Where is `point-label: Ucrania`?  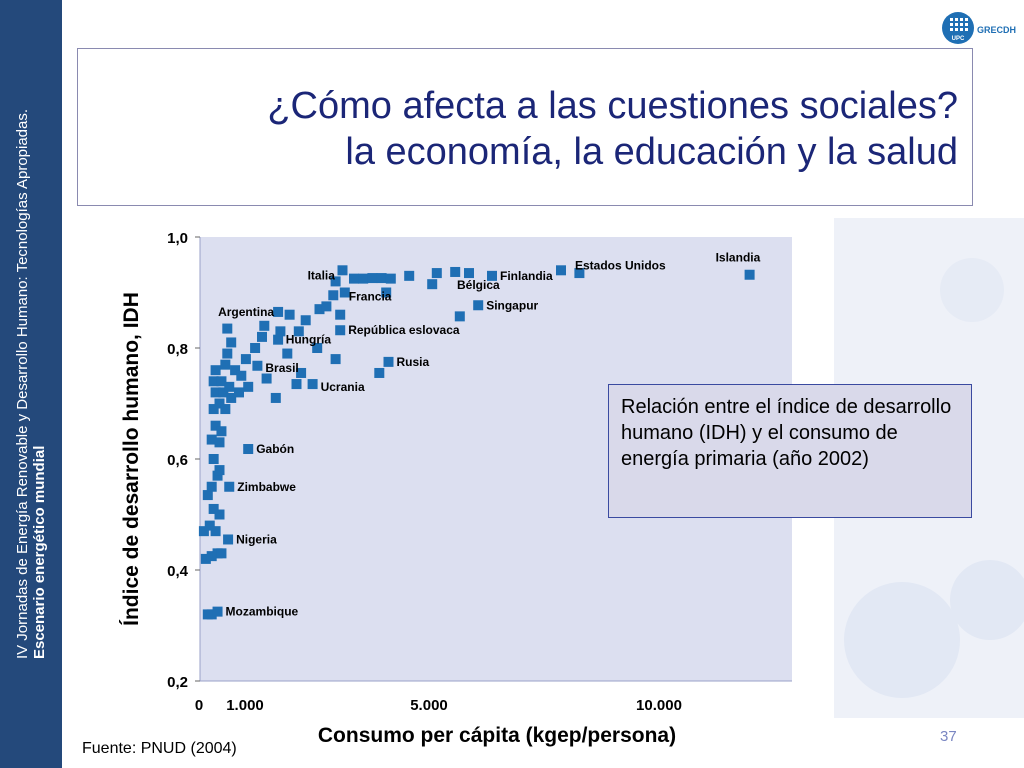
point-label: Ucrania is located at coordinates (343, 387).